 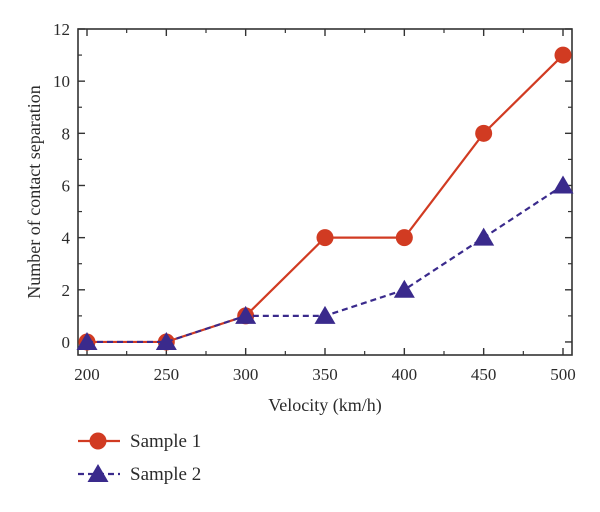 I want to click on legend-label: Sample 1, so click(x=165, y=441).